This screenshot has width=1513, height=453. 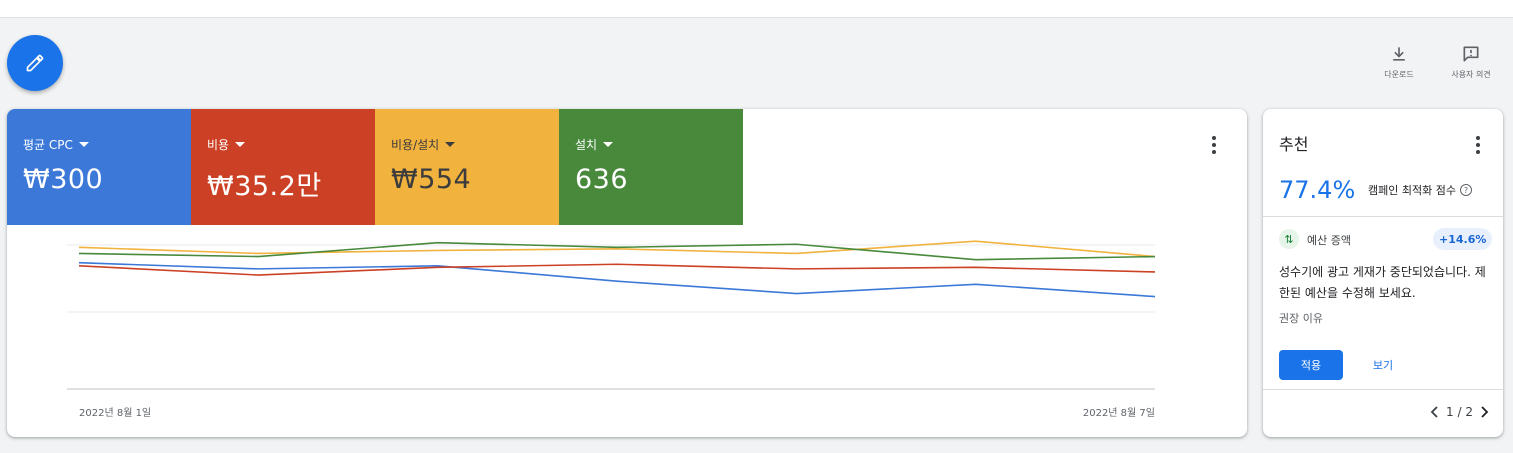 What do you see at coordinates (1399, 74) in the screenshot?
I see `download-label: 다운로드` at bounding box center [1399, 74].